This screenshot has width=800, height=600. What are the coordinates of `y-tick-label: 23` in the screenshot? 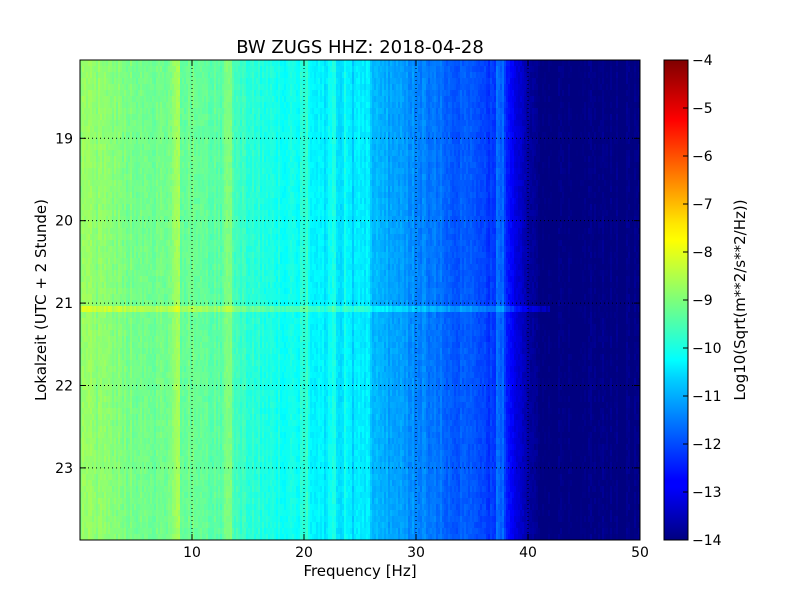 It's located at (64, 469).